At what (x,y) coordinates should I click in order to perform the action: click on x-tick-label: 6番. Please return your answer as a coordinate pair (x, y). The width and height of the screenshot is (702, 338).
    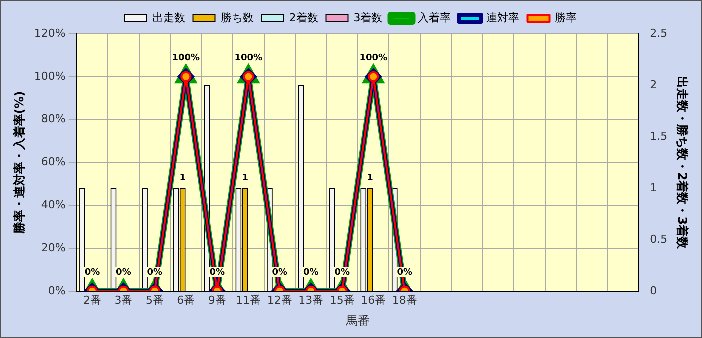
    Looking at the image, I should click on (186, 300).